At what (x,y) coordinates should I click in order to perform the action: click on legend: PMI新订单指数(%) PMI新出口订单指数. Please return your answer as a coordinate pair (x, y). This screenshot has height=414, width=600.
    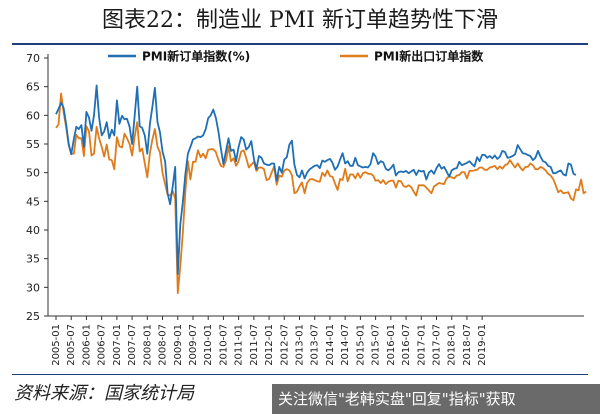
    Looking at the image, I should click on (296, 56).